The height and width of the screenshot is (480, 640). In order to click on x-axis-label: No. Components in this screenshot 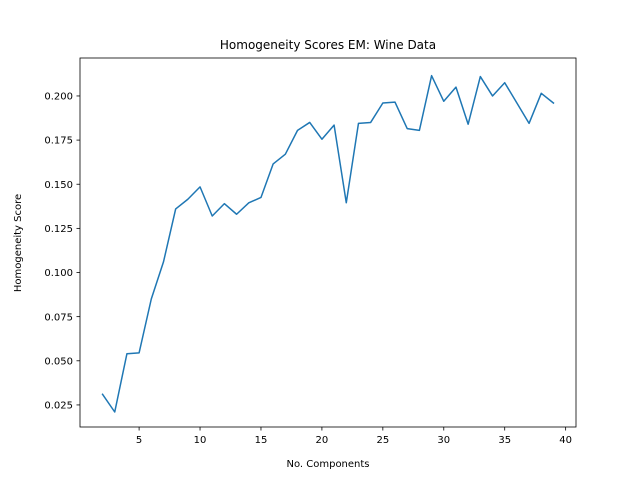, I will do `click(327, 464)`.